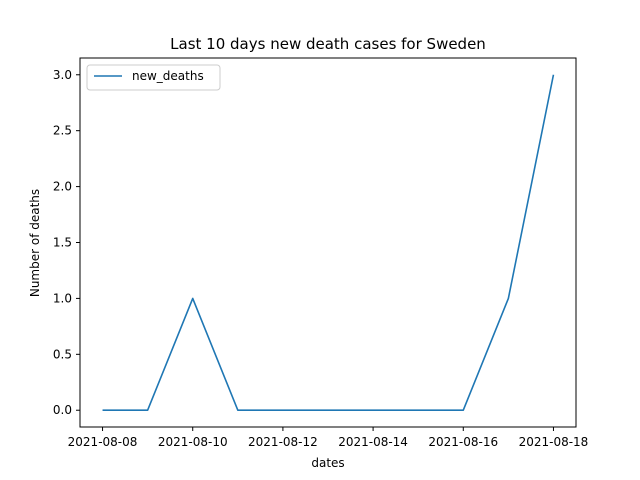 This screenshot has height=480, width=640. What do you see at coordinates (103, 442) in the screenshot?
I see `x-tick-label-0: 2021-08-08` at bounding box center [103, 442].